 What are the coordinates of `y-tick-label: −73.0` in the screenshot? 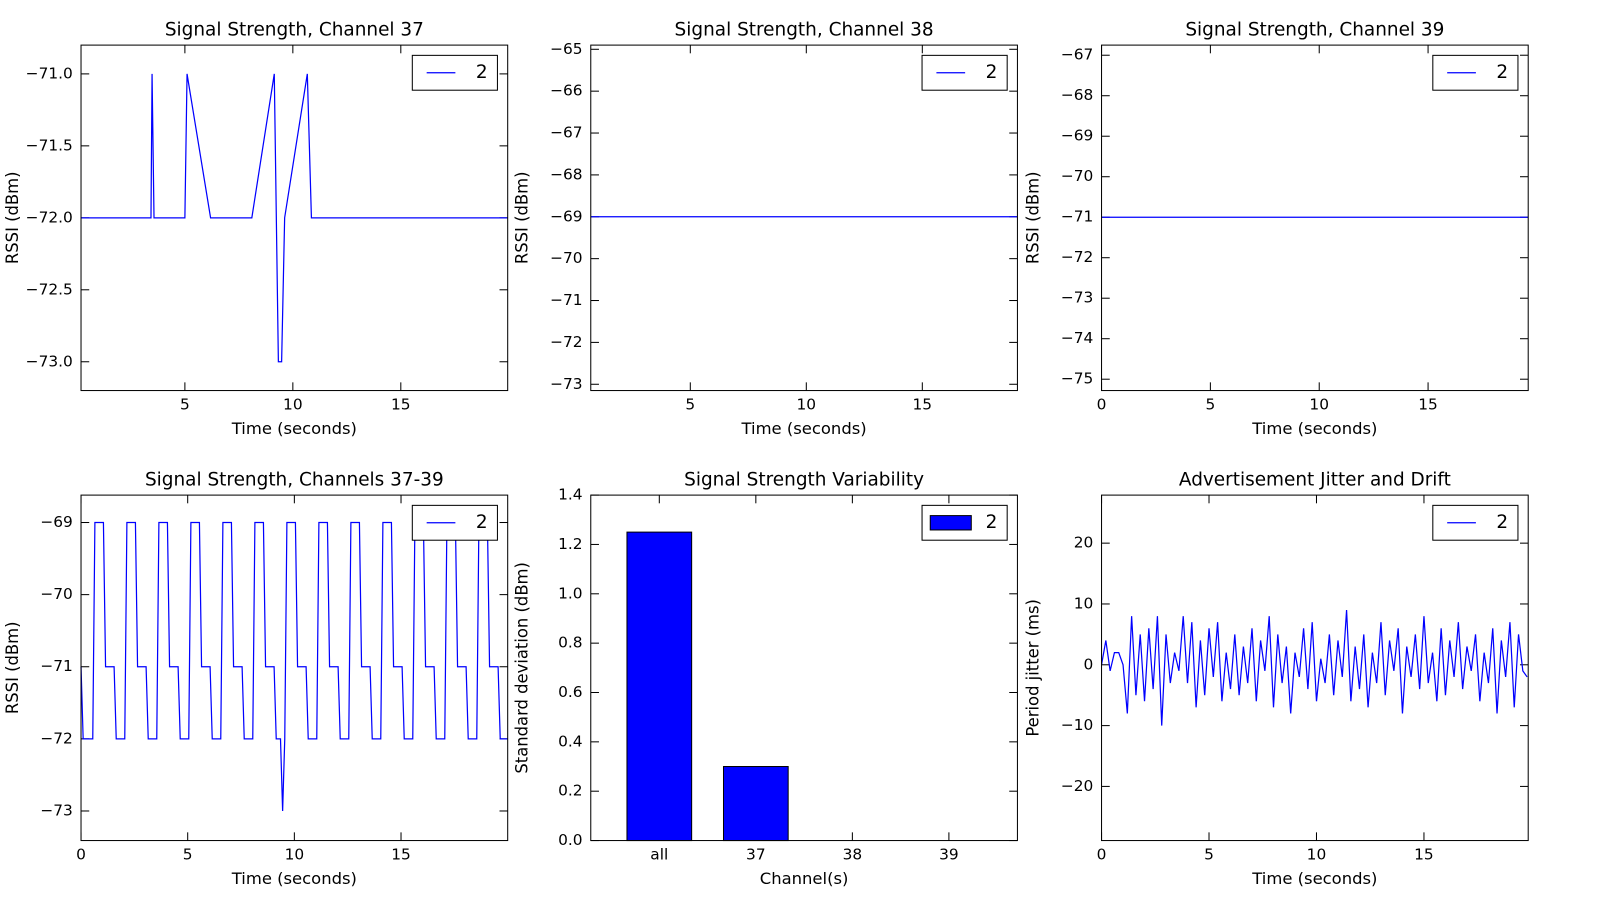 It's located at (49, 361).